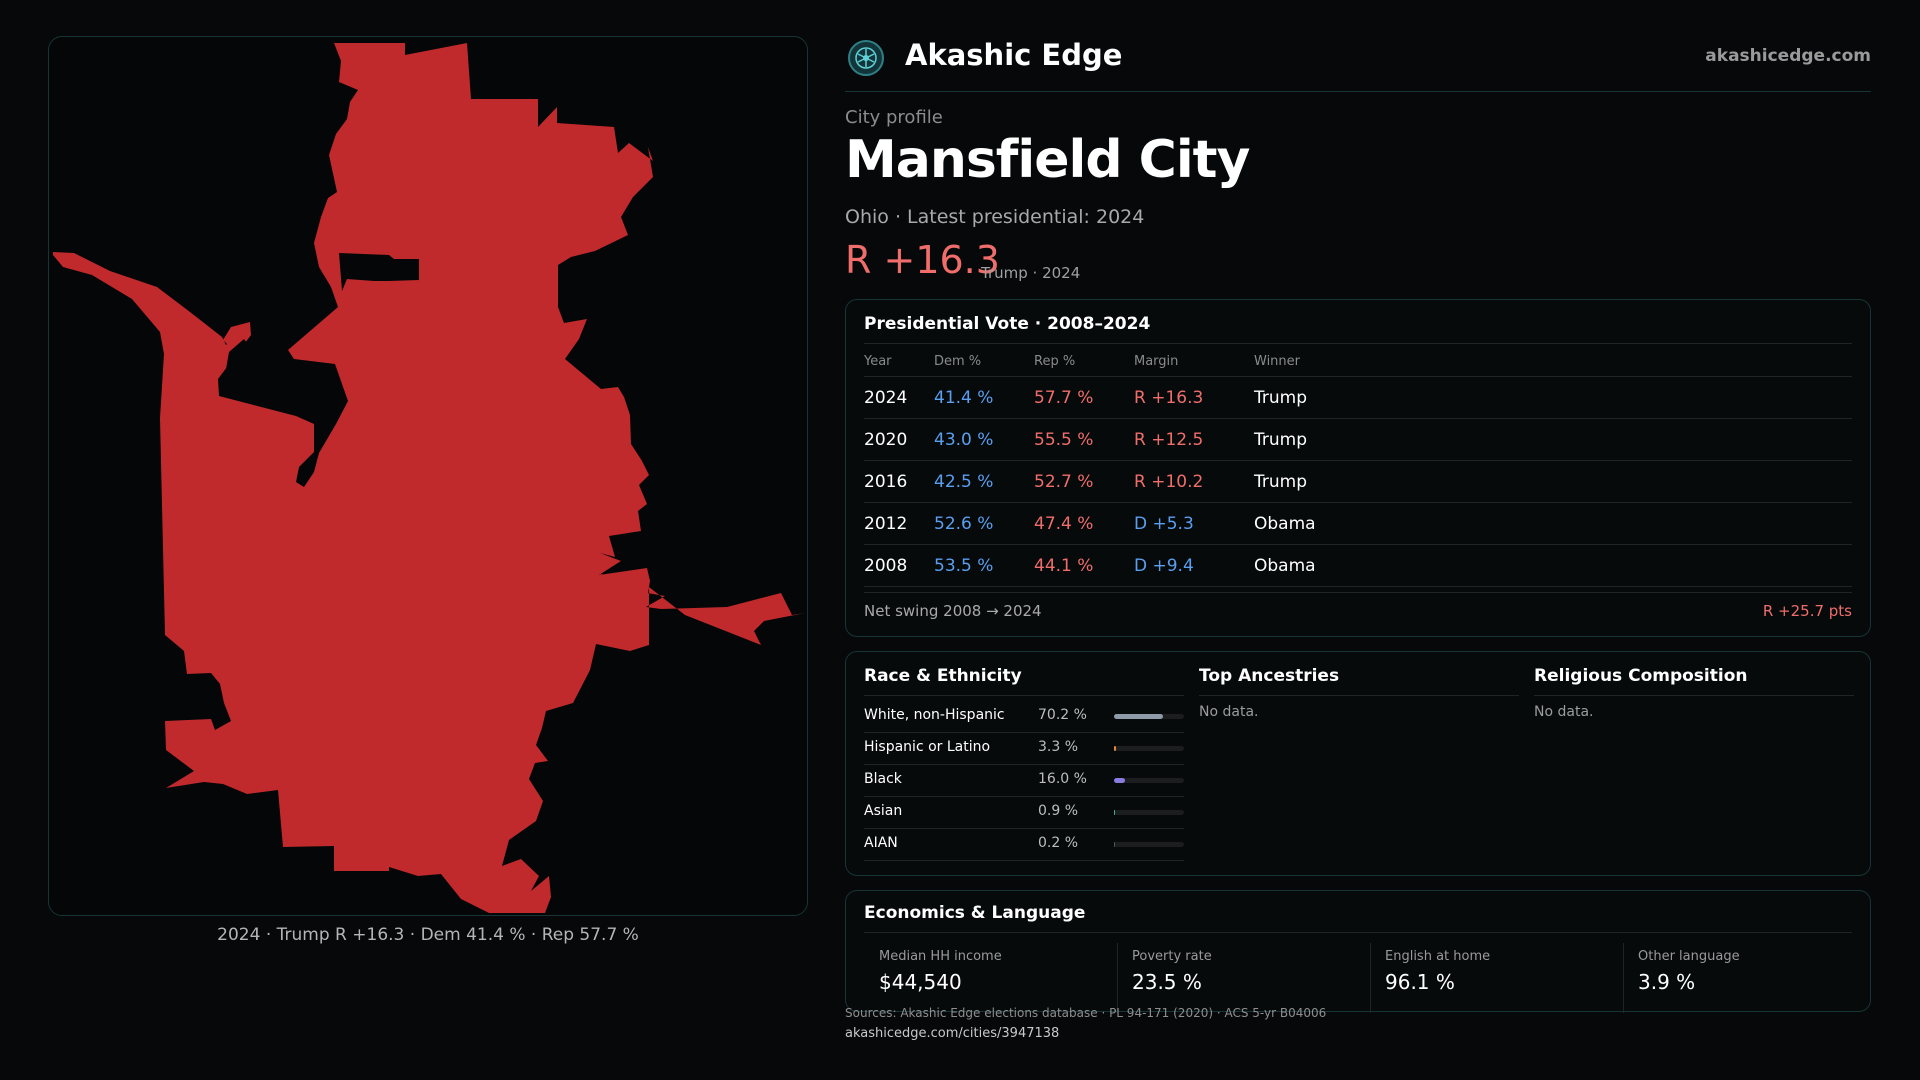 This screenshot has height=1080, width=1920. What do you see at coordinates (1689, 956) in the screenshot?
I see `econ-label: Other language` at bounding box center [1689, 956].